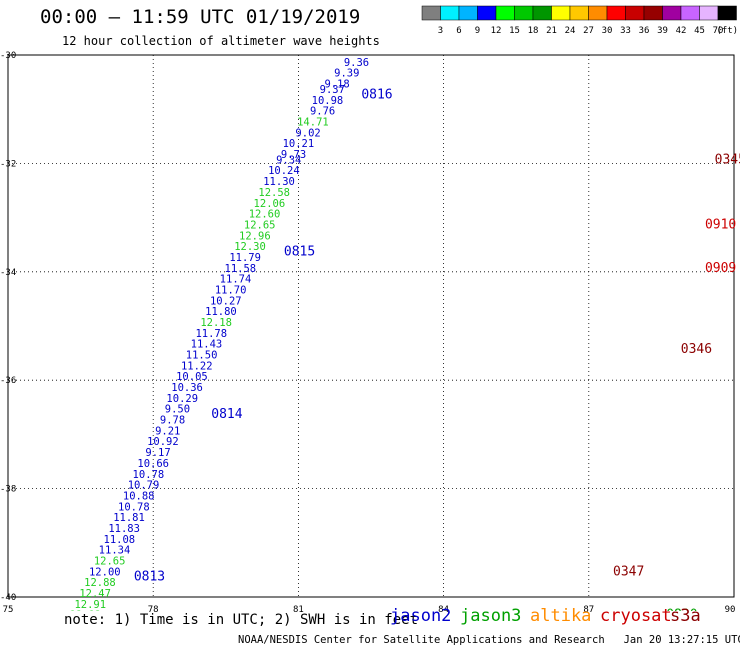 Image resolution: width=740 pixels, height=650 pixels. I want to click on wave-height-point: 9.02, so click(307, 133).